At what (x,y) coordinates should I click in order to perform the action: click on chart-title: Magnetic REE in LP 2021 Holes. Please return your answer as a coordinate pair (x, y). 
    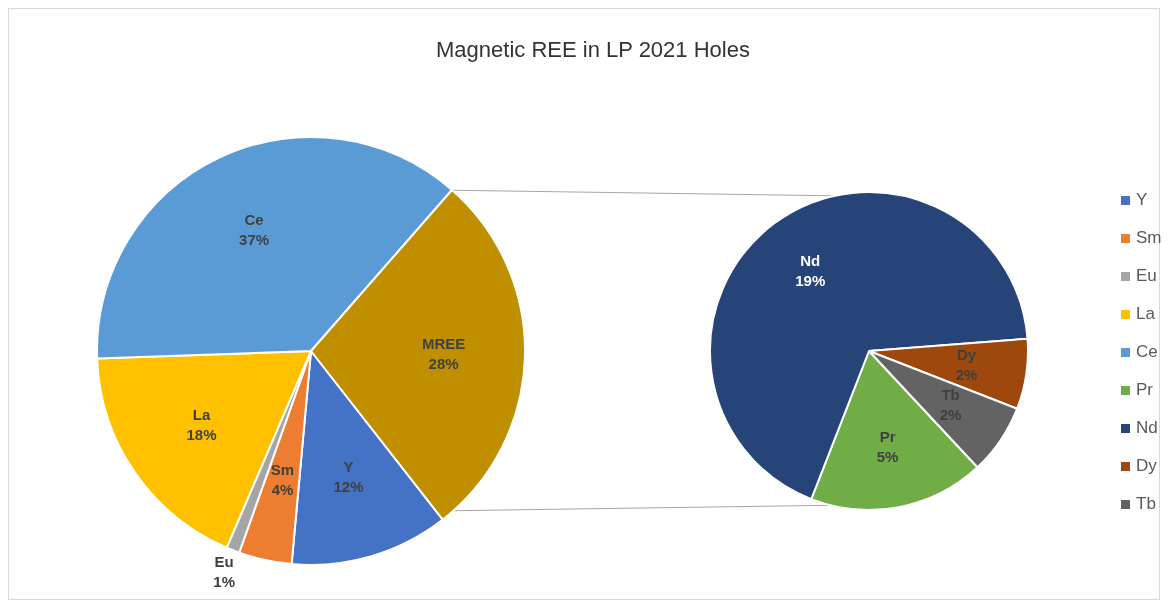
    Looking at the image, I should click on (593, 50).